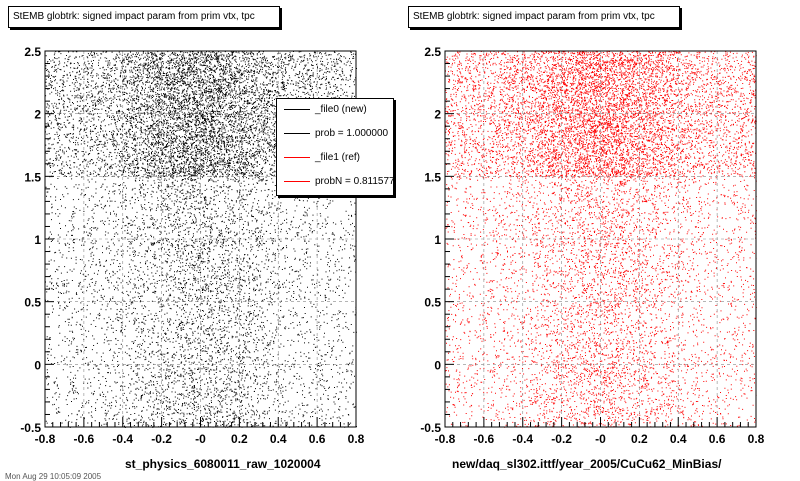  I want to click on y-tick-label-0-3: 1, so click(37, 240).